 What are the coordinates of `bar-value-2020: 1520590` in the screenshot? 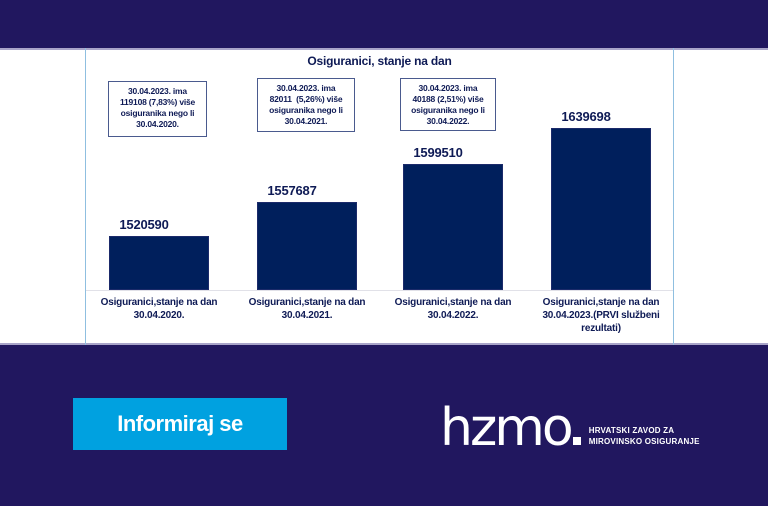 It's located at (144, 224).